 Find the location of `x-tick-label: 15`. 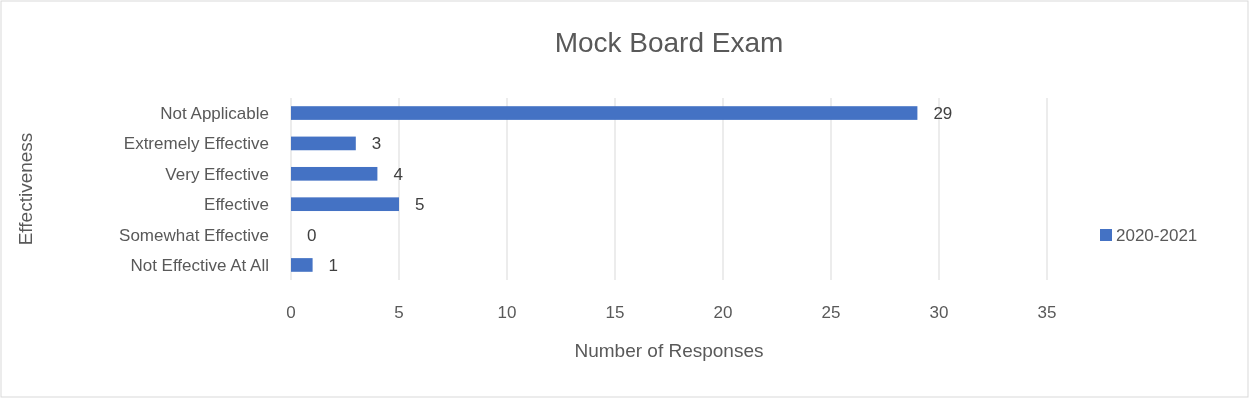

x-tick-label: 15 is located at coordinates (615, 312).